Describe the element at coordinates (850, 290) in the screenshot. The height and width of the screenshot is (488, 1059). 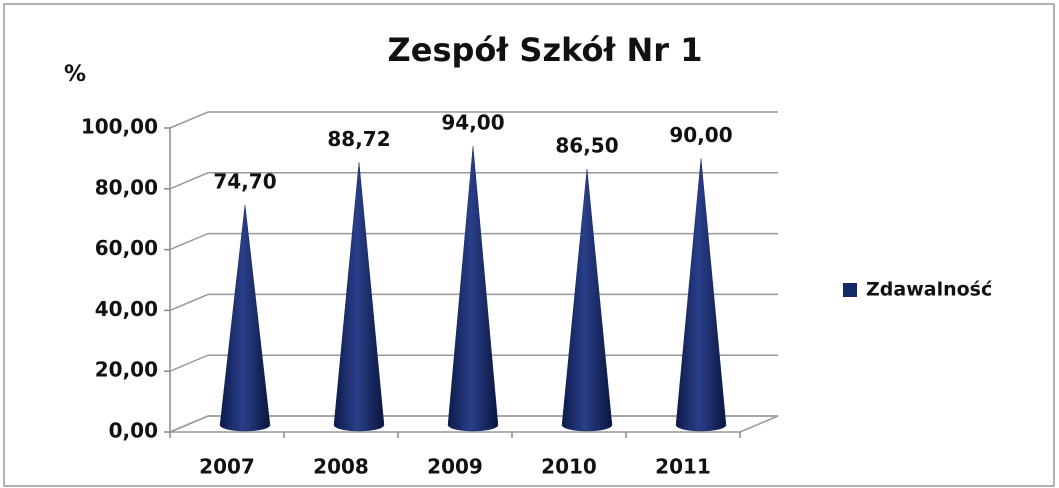
I see `legend-swatch` at that location.